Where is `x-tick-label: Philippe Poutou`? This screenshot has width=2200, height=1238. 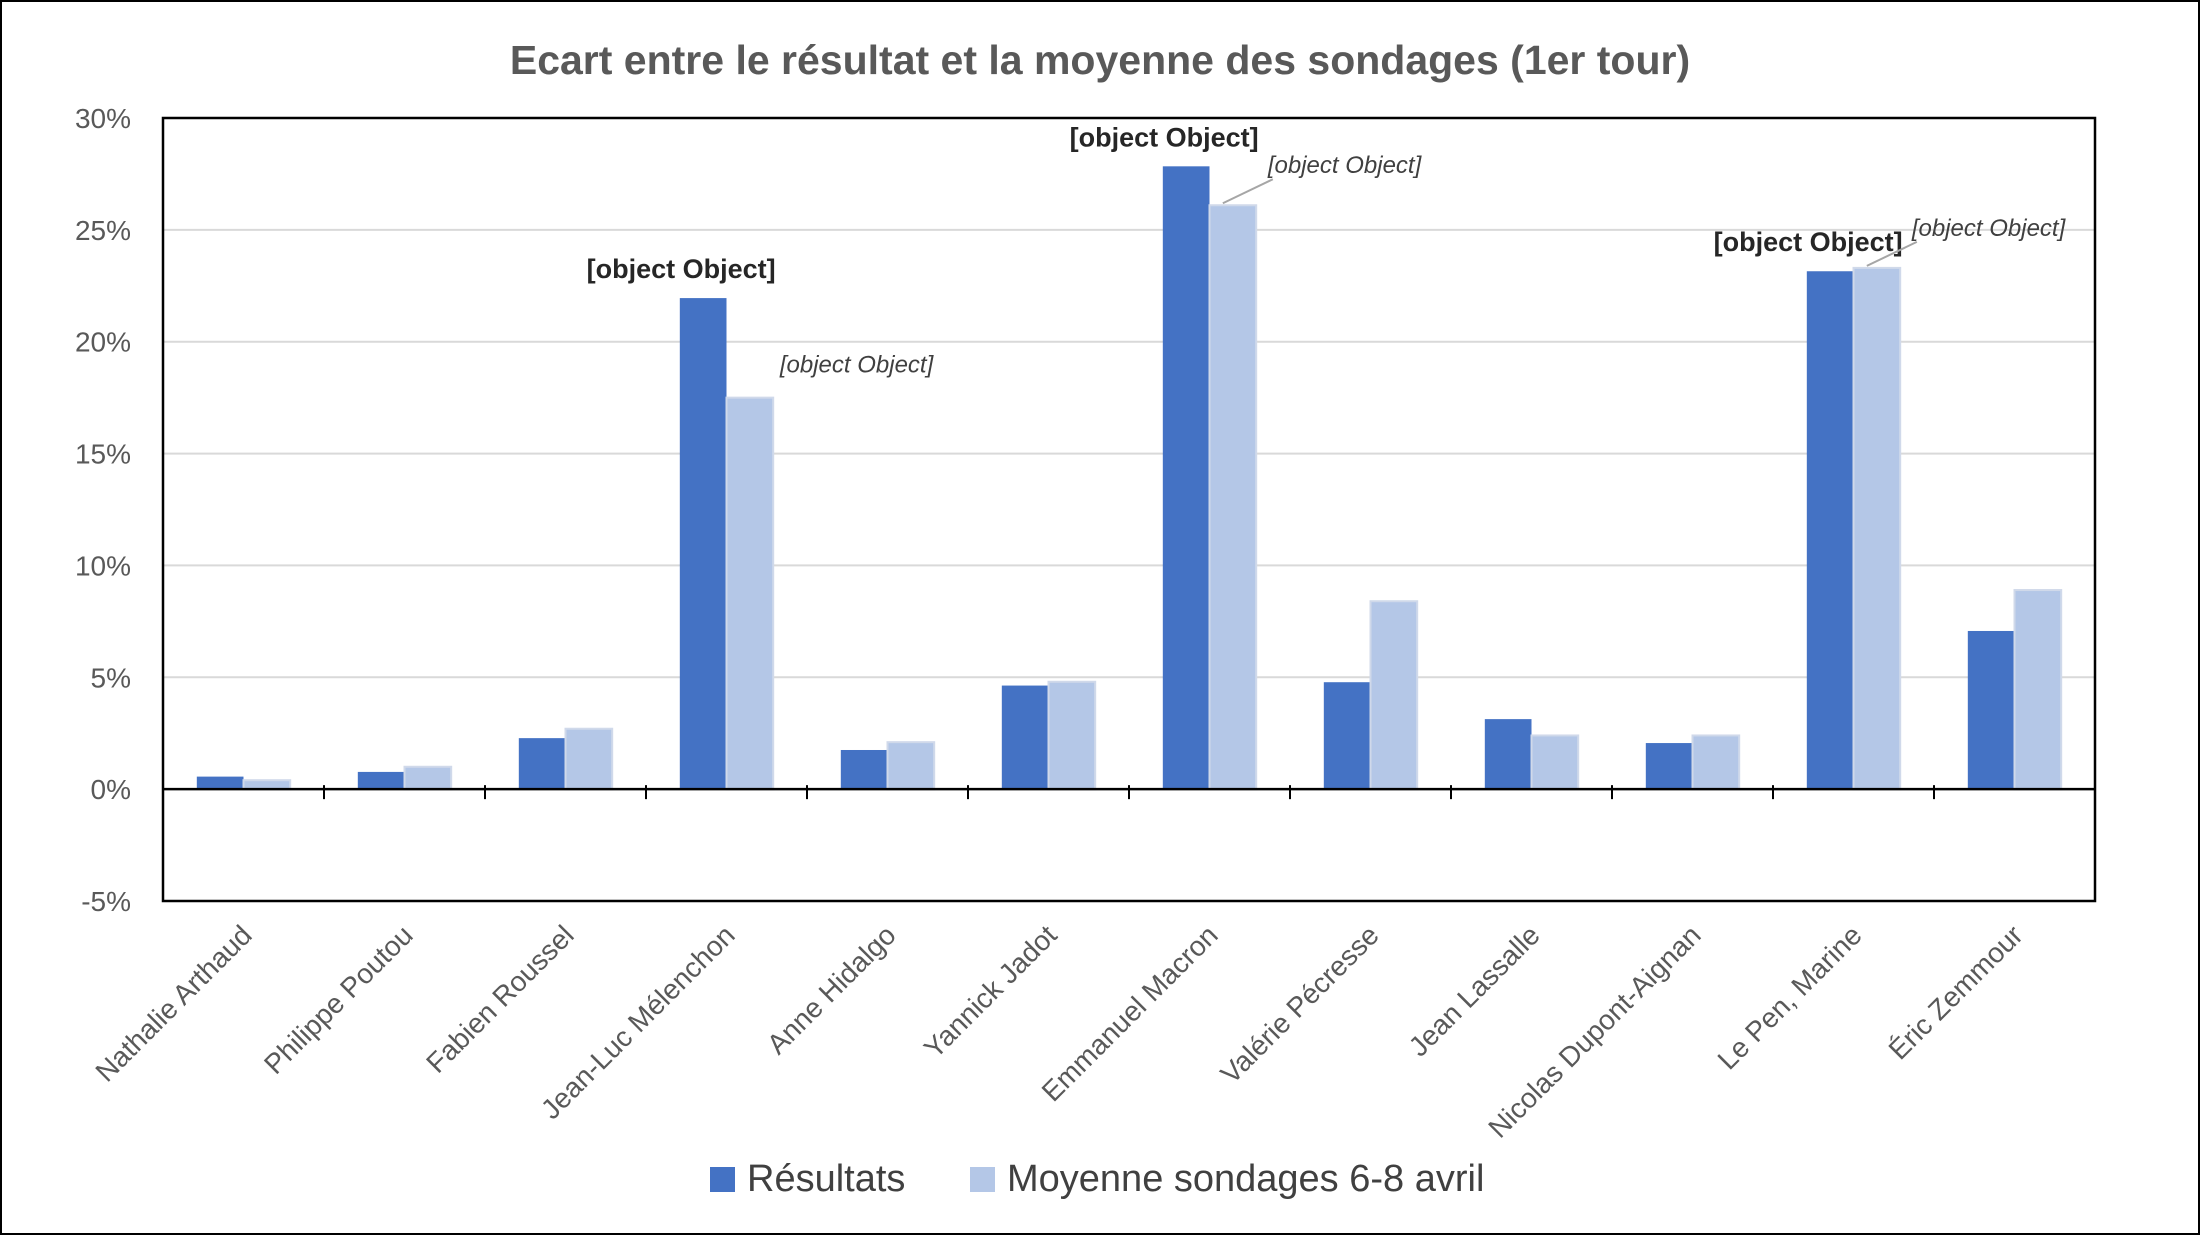 x-tick-label: Philippe Poutou is located at coordinates (338, 999).